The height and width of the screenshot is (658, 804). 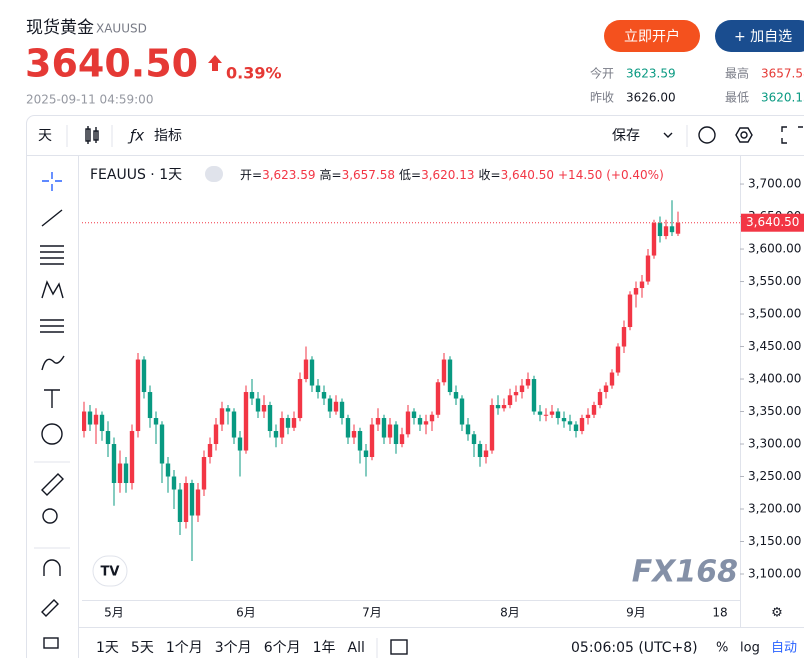 What do you see at coordinates (774, 314) in the screenshot?
I see `y-tick-label: 3,500.00` at bounding box center [774, 314].